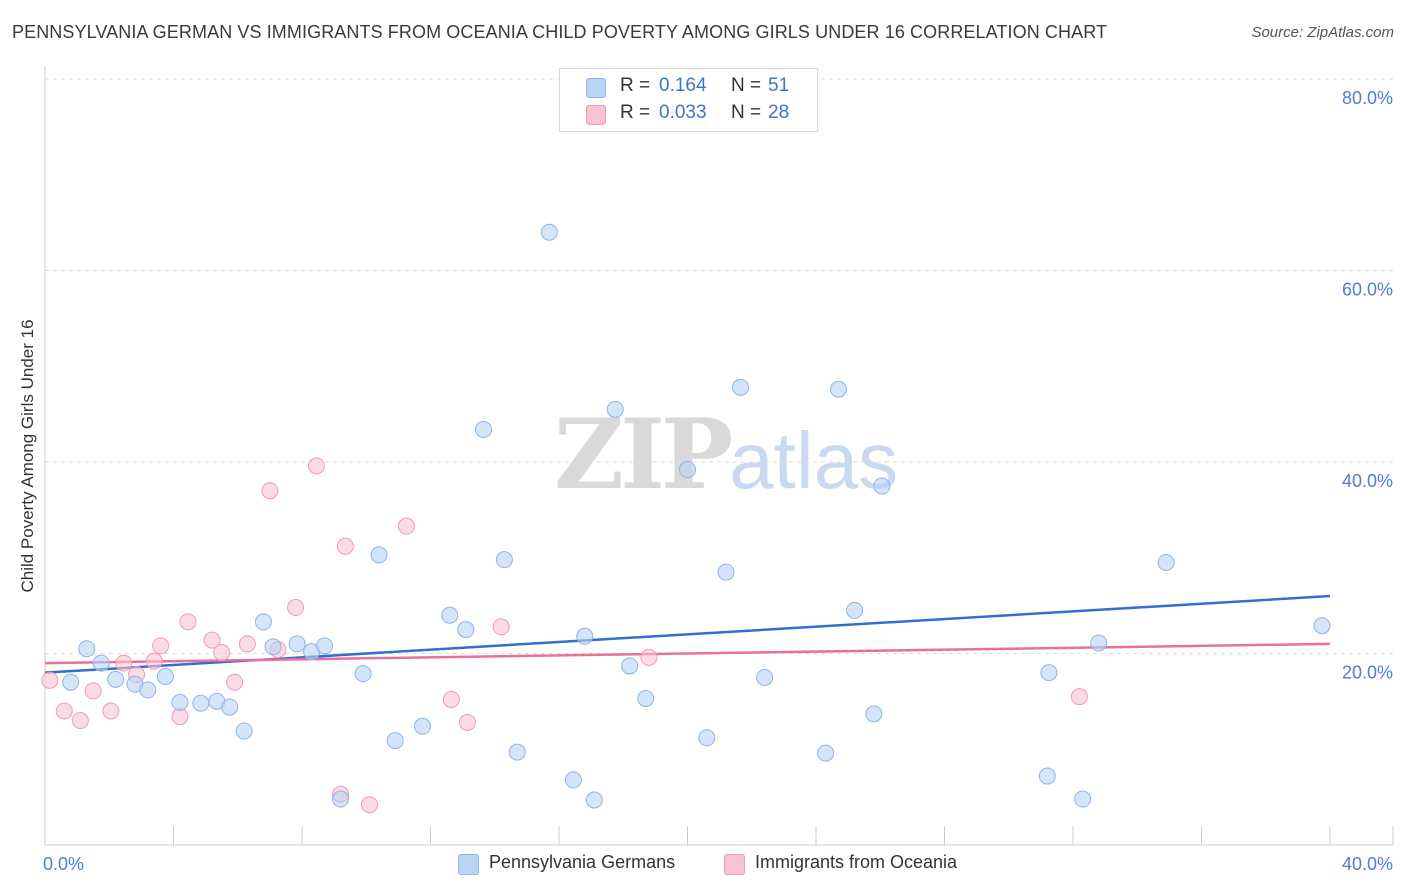 This screenshot has width=1406, height=892. Describe the element at coordinates (687, 634) in the screenshot. I see `trend-lines` at that location.